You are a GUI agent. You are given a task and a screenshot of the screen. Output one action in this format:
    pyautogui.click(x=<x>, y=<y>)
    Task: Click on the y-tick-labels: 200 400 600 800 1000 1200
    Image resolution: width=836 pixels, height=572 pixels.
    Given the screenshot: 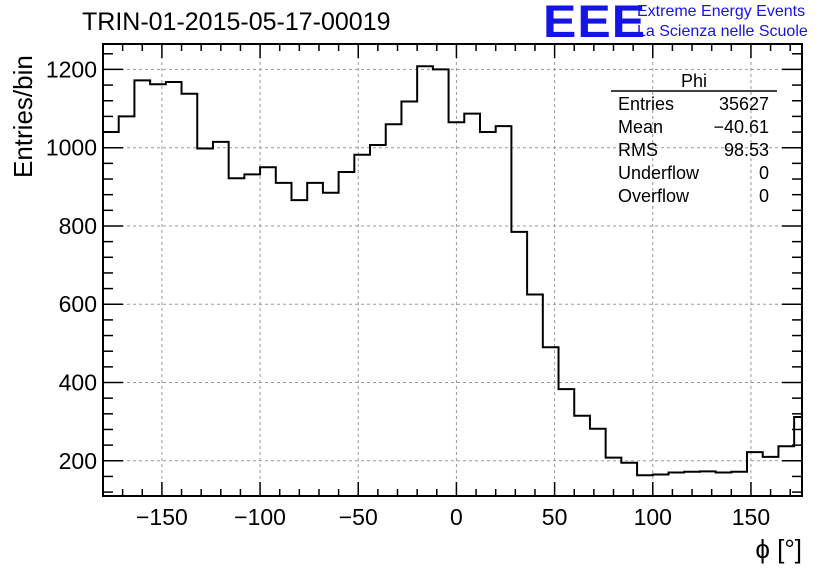 What is the action you would take?
    pyautogui.click(x=71, y=264)
    